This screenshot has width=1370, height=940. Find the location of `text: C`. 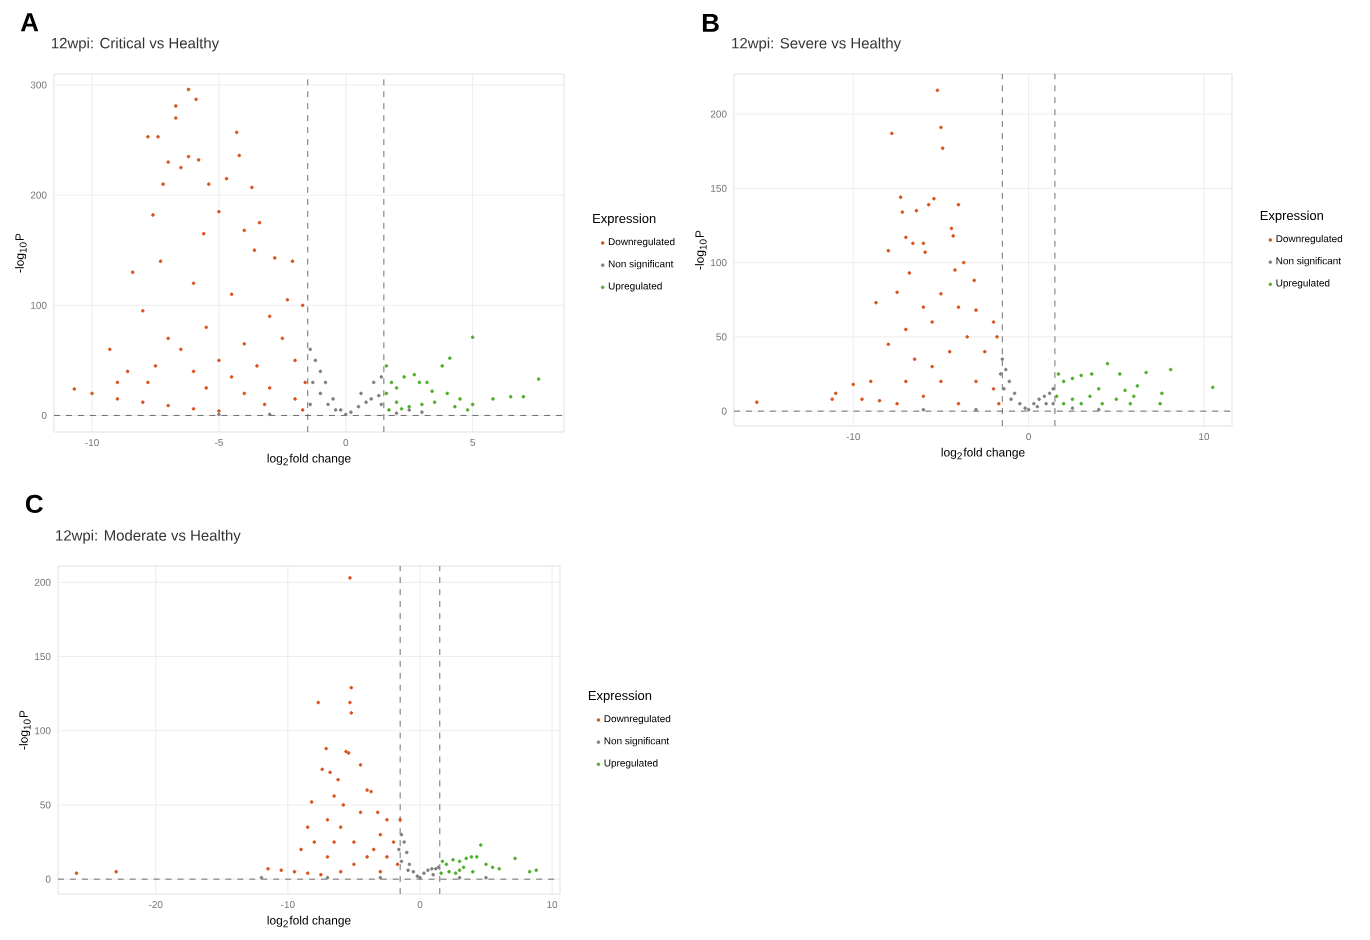

text: C is located at coordinates (34, 504).